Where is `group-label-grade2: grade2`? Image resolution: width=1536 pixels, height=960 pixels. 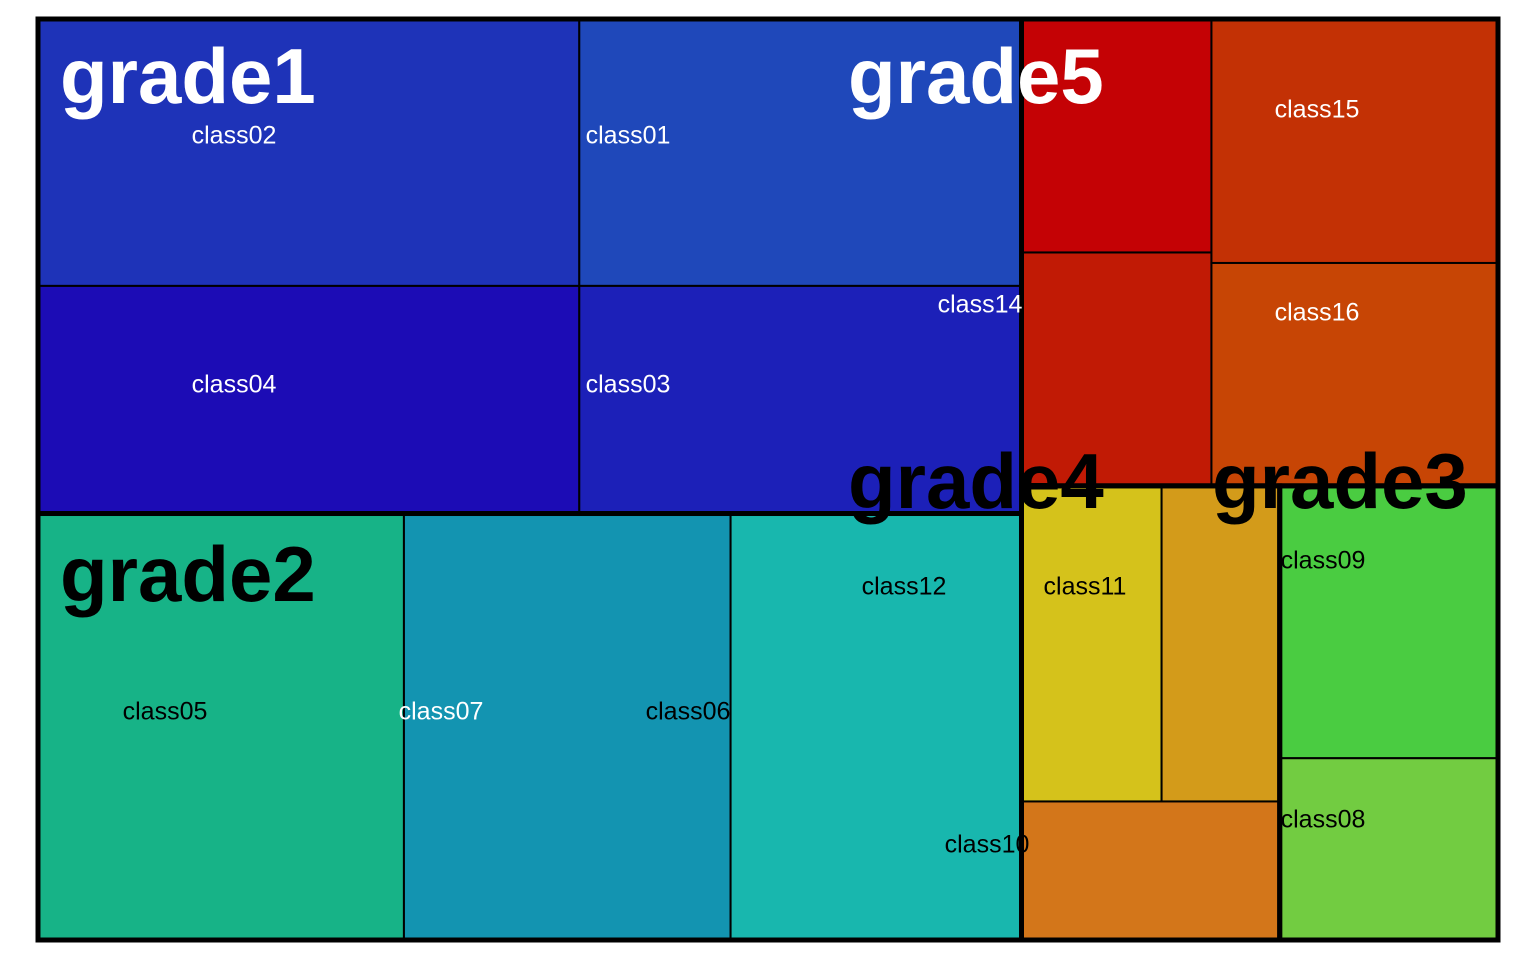
group-label-grade2: grade2 is located at coordinates (188, 574).